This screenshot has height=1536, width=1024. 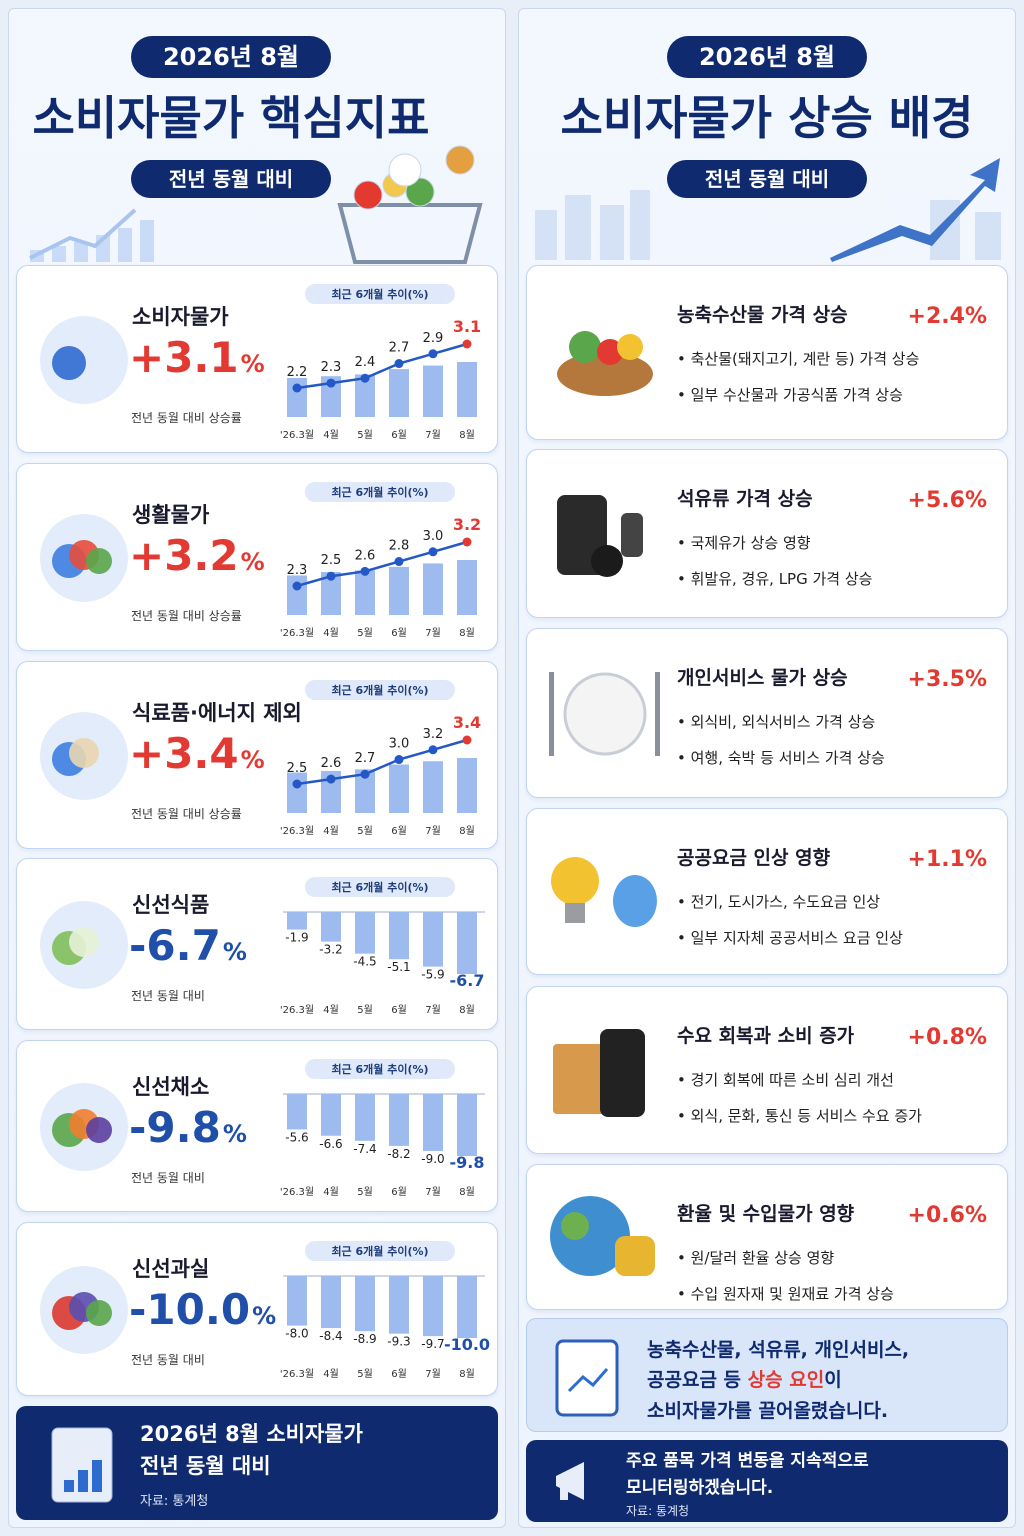 I want to click on data-label: 2.5, so click(x=297, y=768).